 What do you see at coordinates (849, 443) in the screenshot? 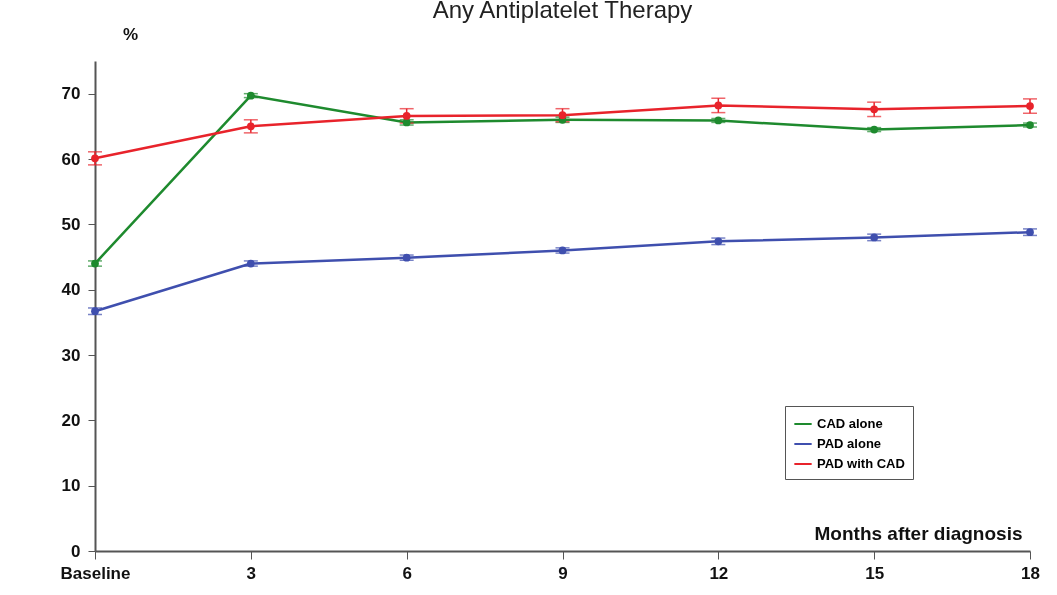
I see `legend-label: PAD alone` at bounding box center [849, 443].